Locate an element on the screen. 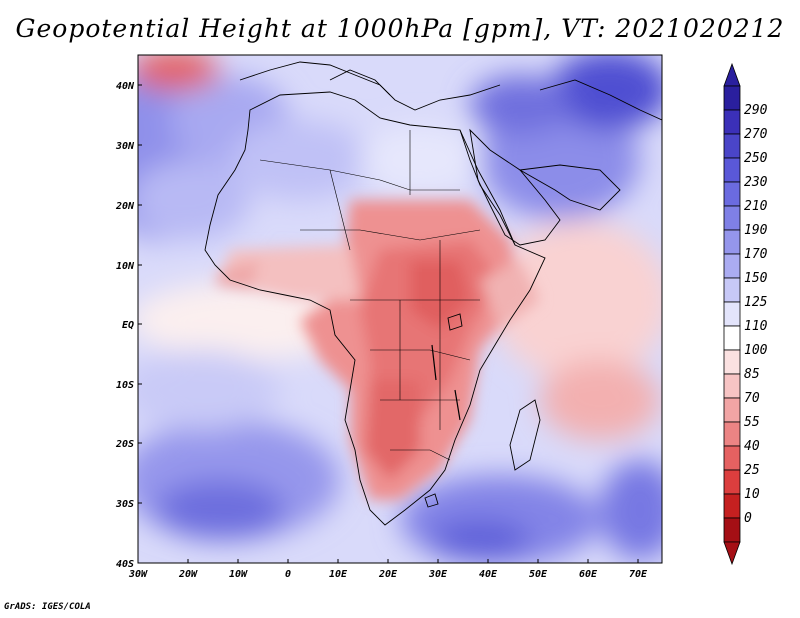 The image size is (800, 618). colorbar-label: 110 is located at coordinates (756, 326).